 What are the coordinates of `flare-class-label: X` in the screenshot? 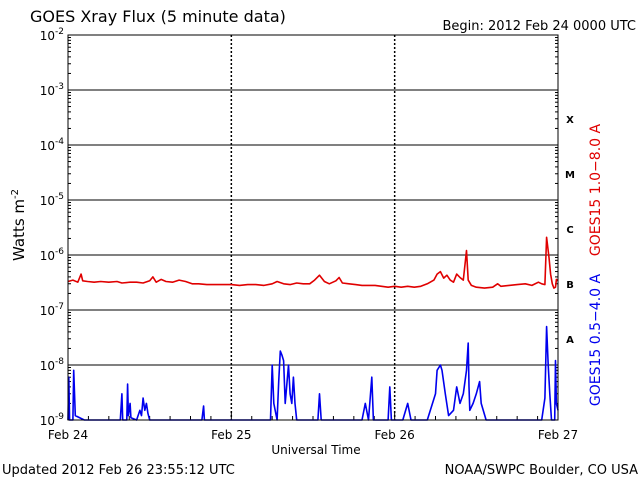 It's located at (570, 120).